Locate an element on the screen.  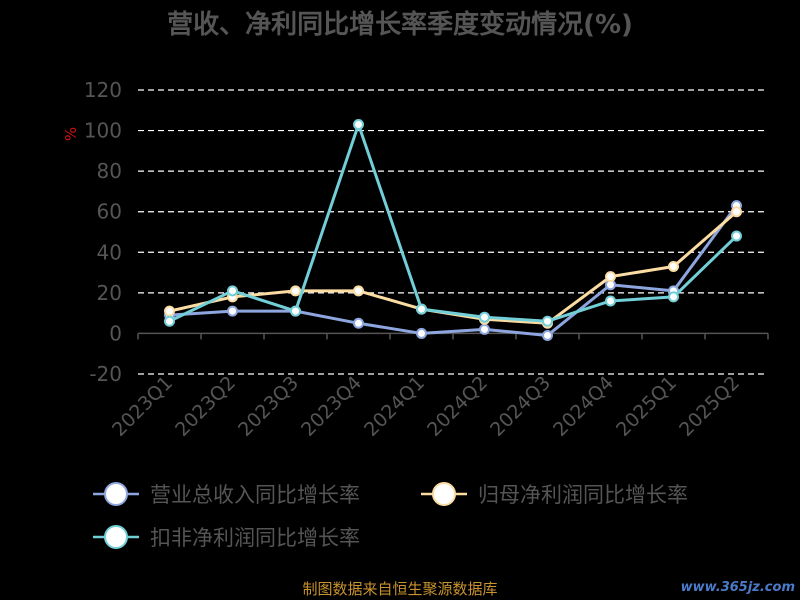
x-tick-label: 2025Q2 is located at coordinates (709, 406).